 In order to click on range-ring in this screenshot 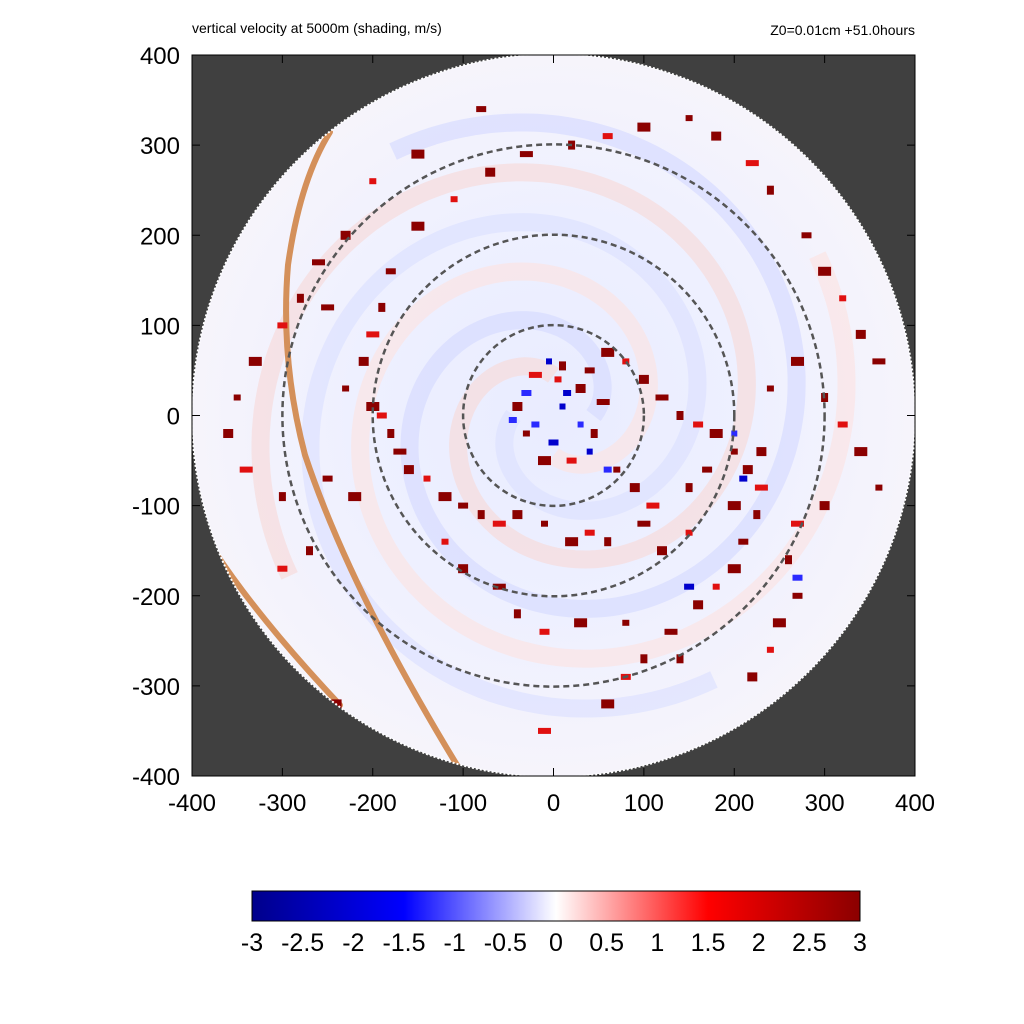, I will do `click(553, 415)`.